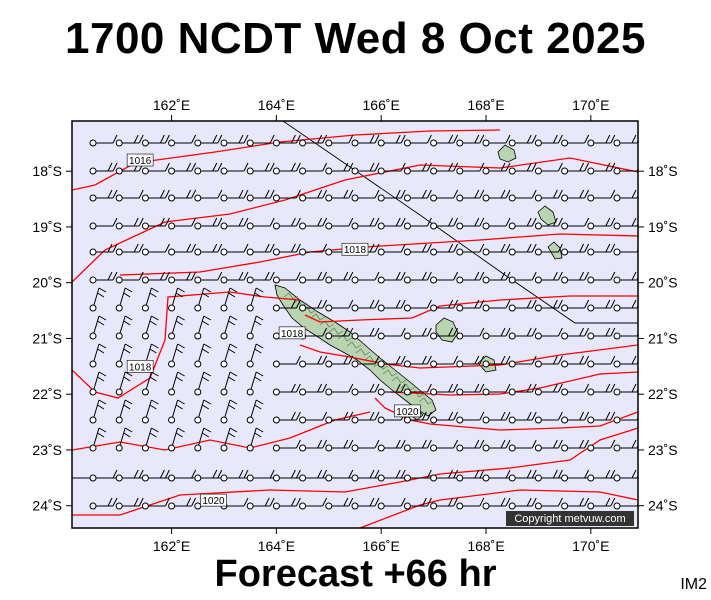 Image resolution: width=711 pixels, height=600 pixels. What do you see at coordinates (381, 546) in the screenshot?
I see `lon-label-bottom: 166˚E` at bounding box center [381, 546].